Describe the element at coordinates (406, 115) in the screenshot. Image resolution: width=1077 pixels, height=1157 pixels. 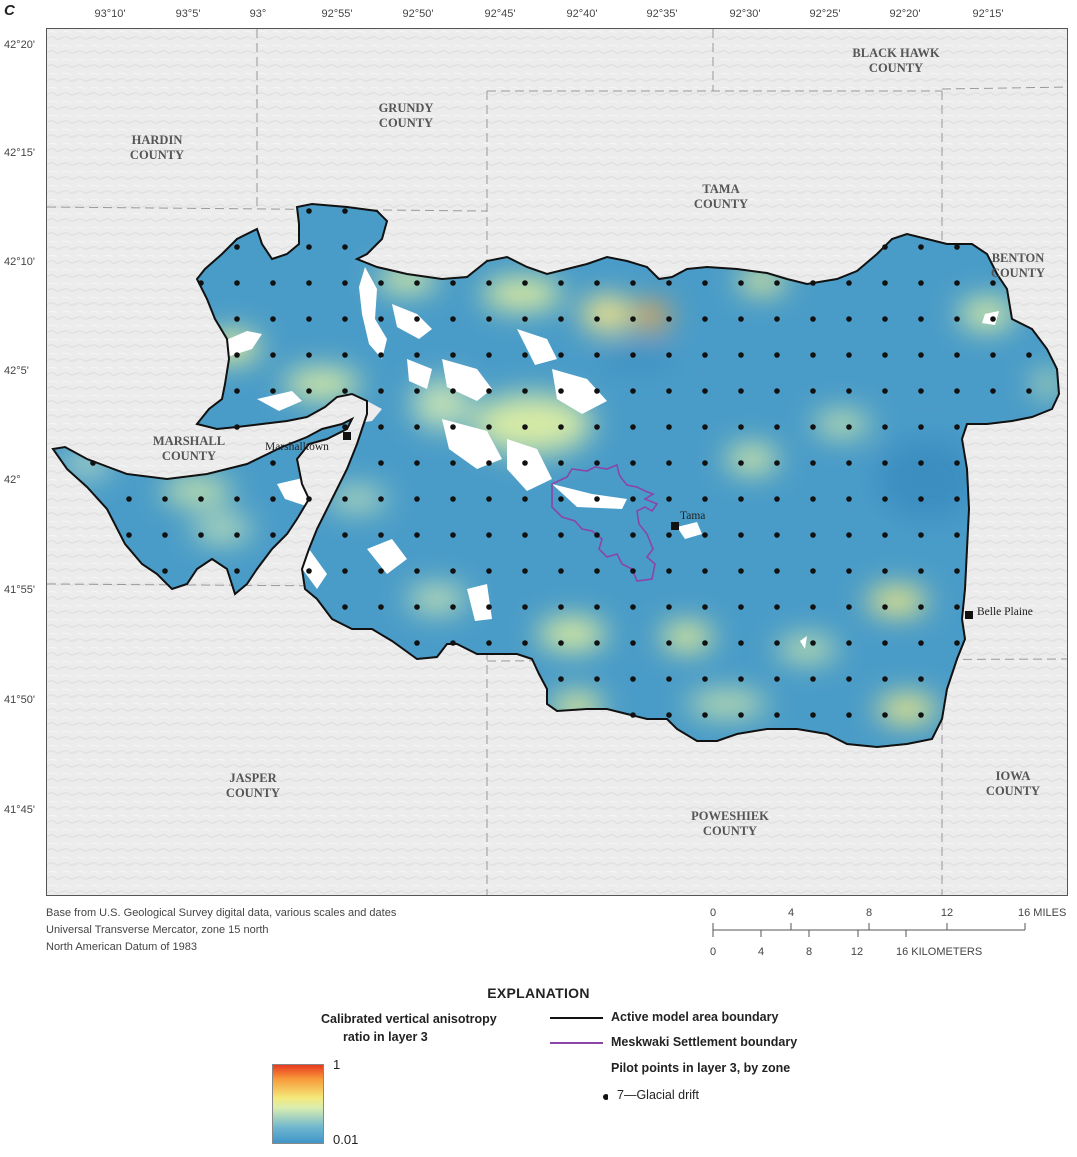
I see `county-label-grundy: GRUNDY COUNTY` at that location.